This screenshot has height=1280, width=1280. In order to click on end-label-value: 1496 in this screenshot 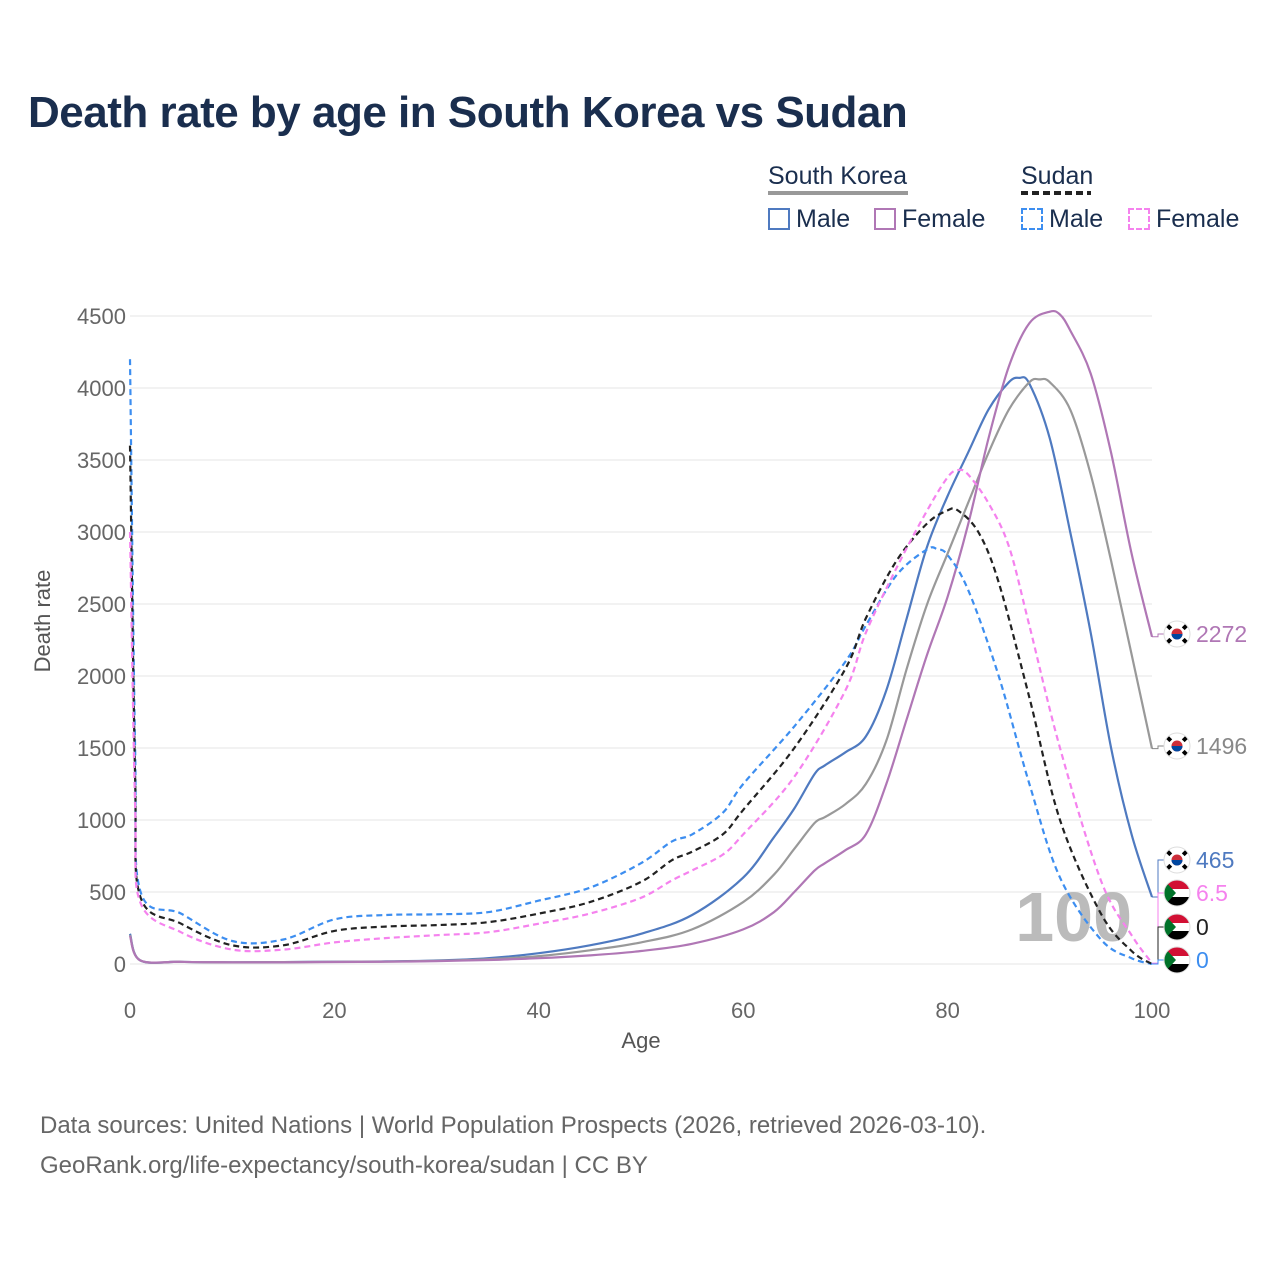, I will do `click(1221, 746)`.